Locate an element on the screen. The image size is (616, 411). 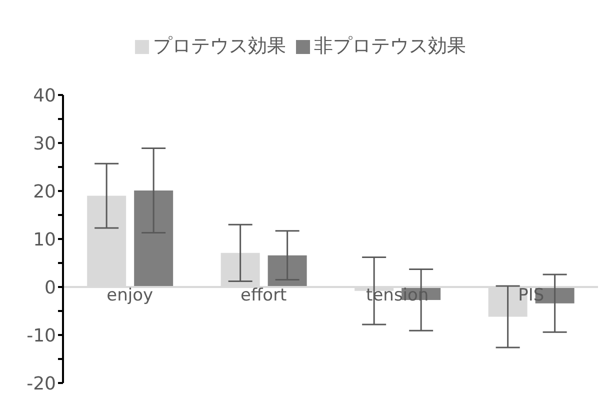
y-tick-label: 0 is located at coordinates (50, 287).